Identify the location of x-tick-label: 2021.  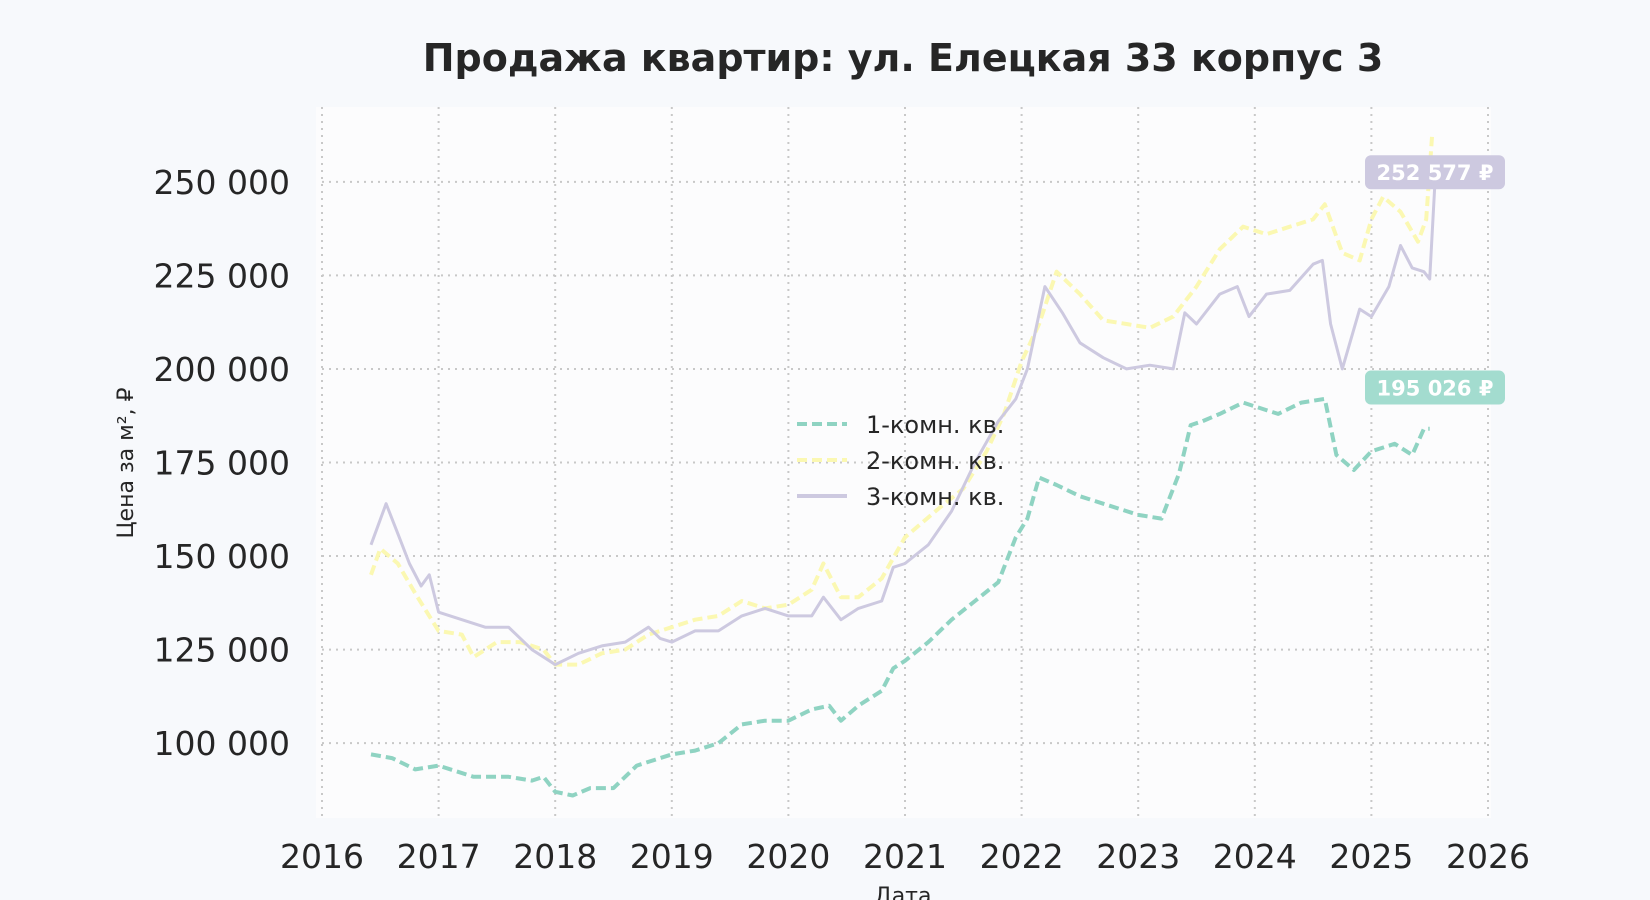
(905, 856).